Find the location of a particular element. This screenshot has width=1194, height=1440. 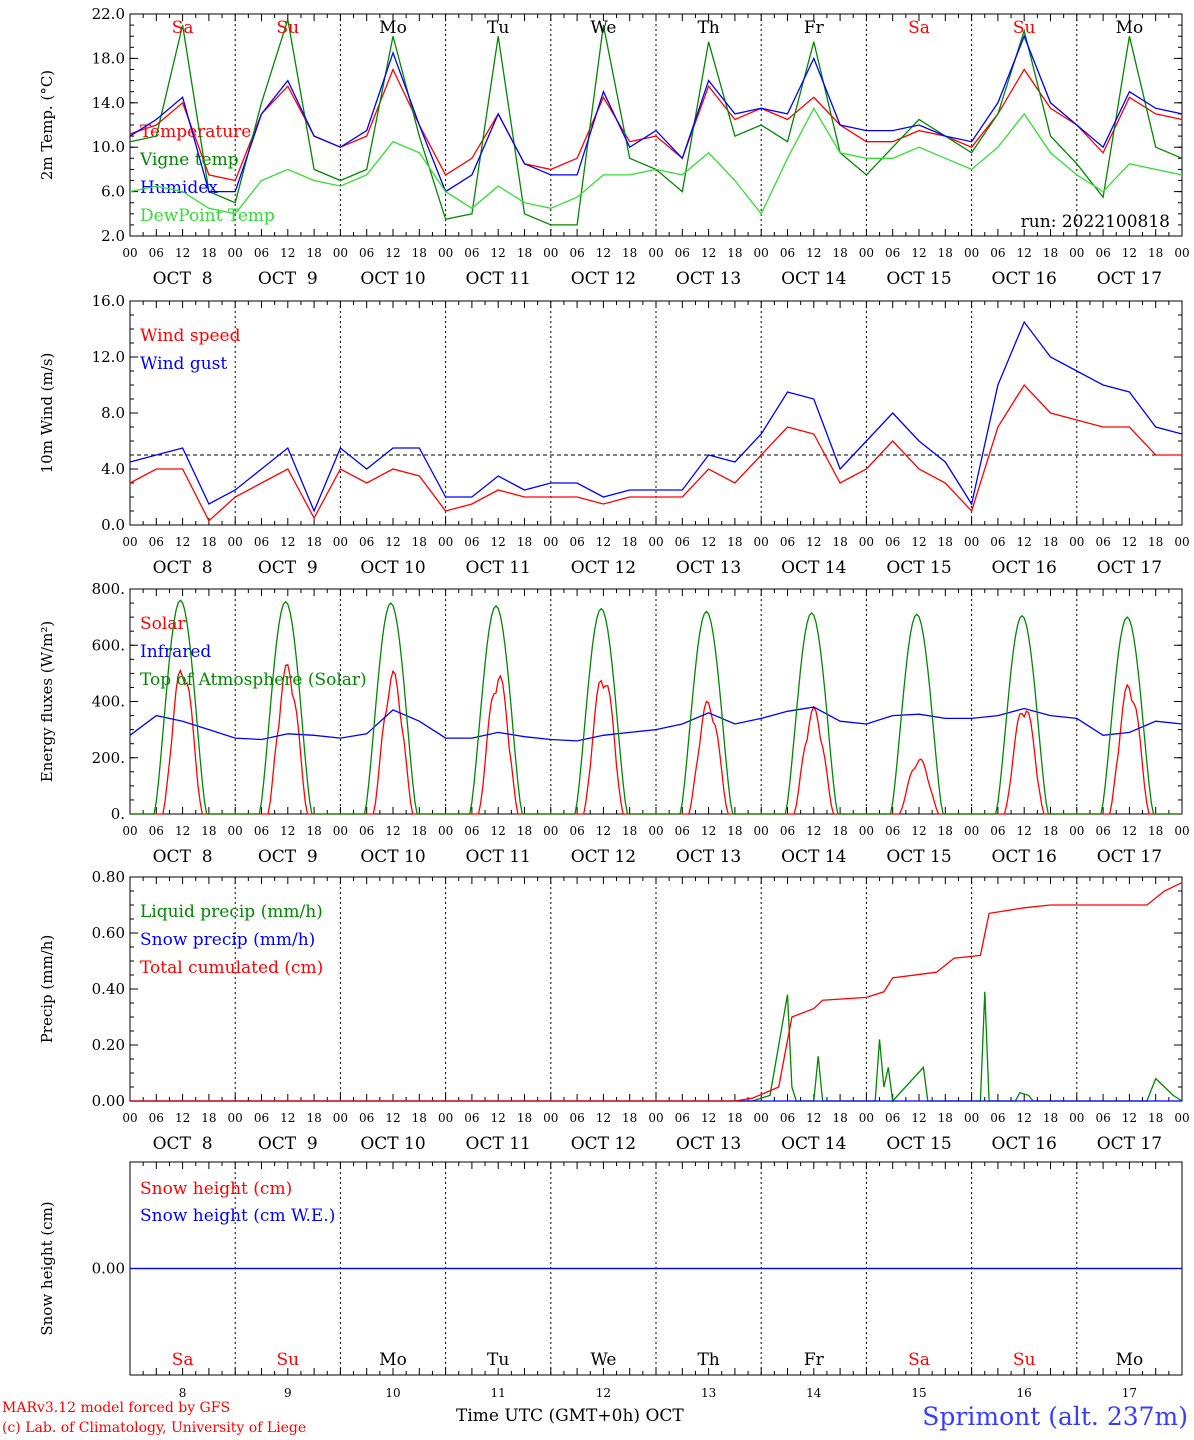

y-tick-label: 10.0 is located at coordinates (108, 147).